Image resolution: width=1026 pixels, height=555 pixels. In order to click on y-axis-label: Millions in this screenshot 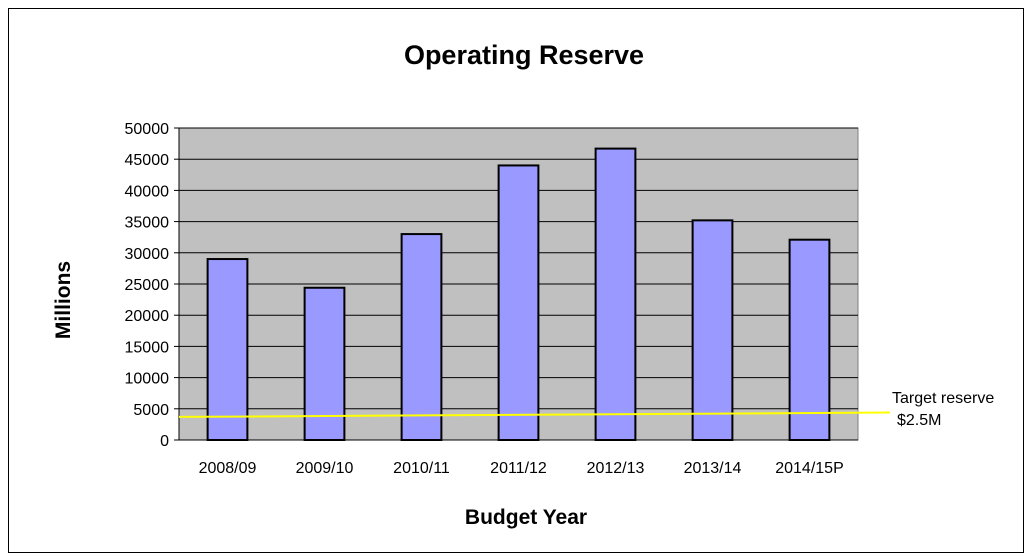, I will do `click(63, 300)`.